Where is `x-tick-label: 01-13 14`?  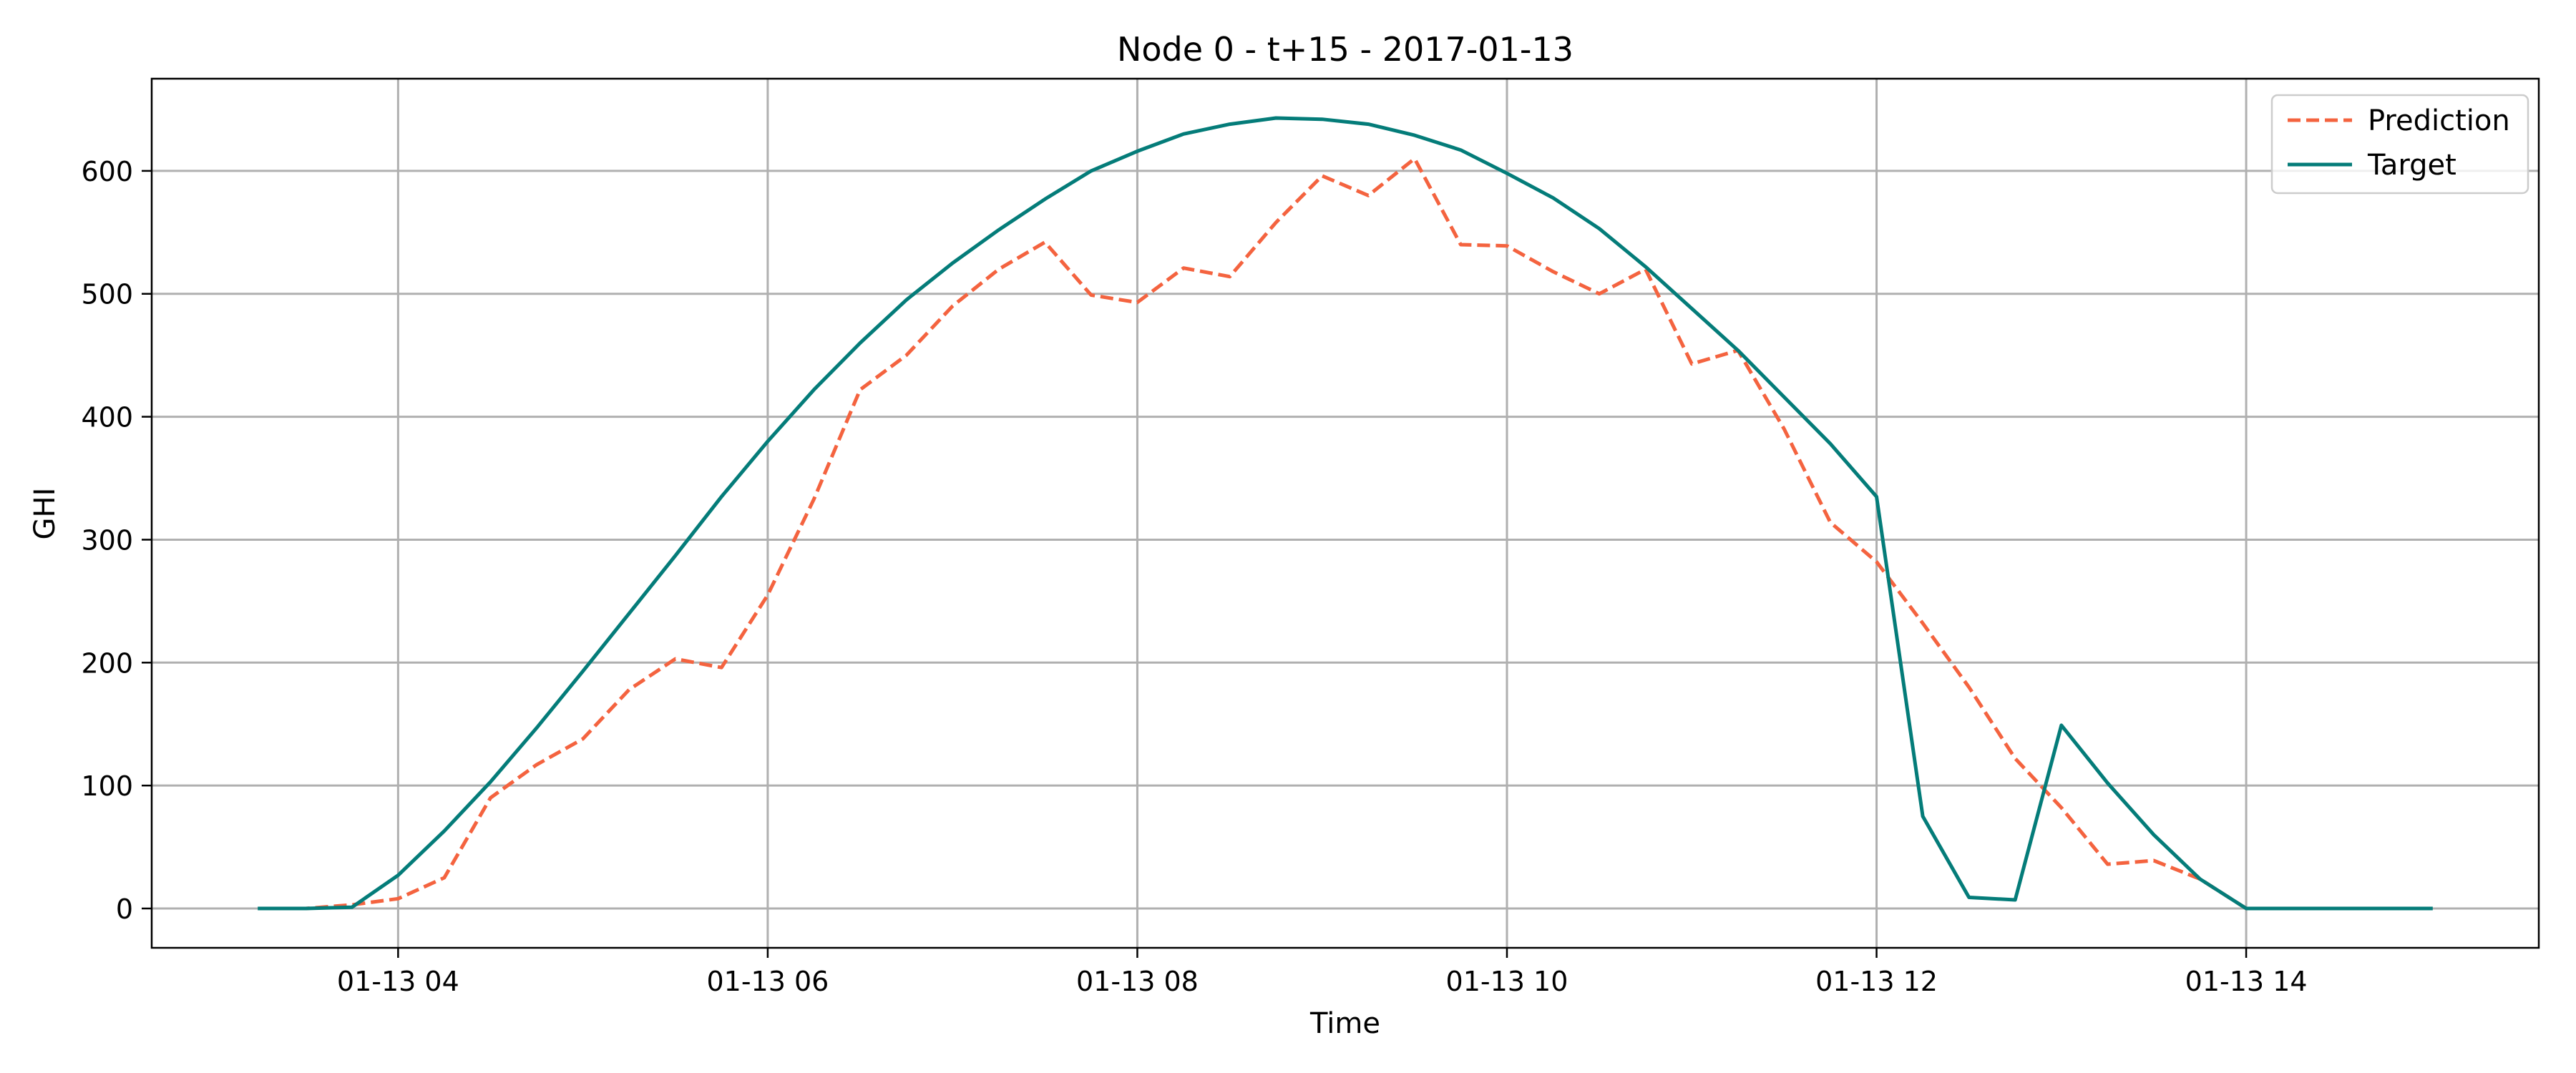
x-tick-label: 01-13 14 is located at coordinates (2246, 981).